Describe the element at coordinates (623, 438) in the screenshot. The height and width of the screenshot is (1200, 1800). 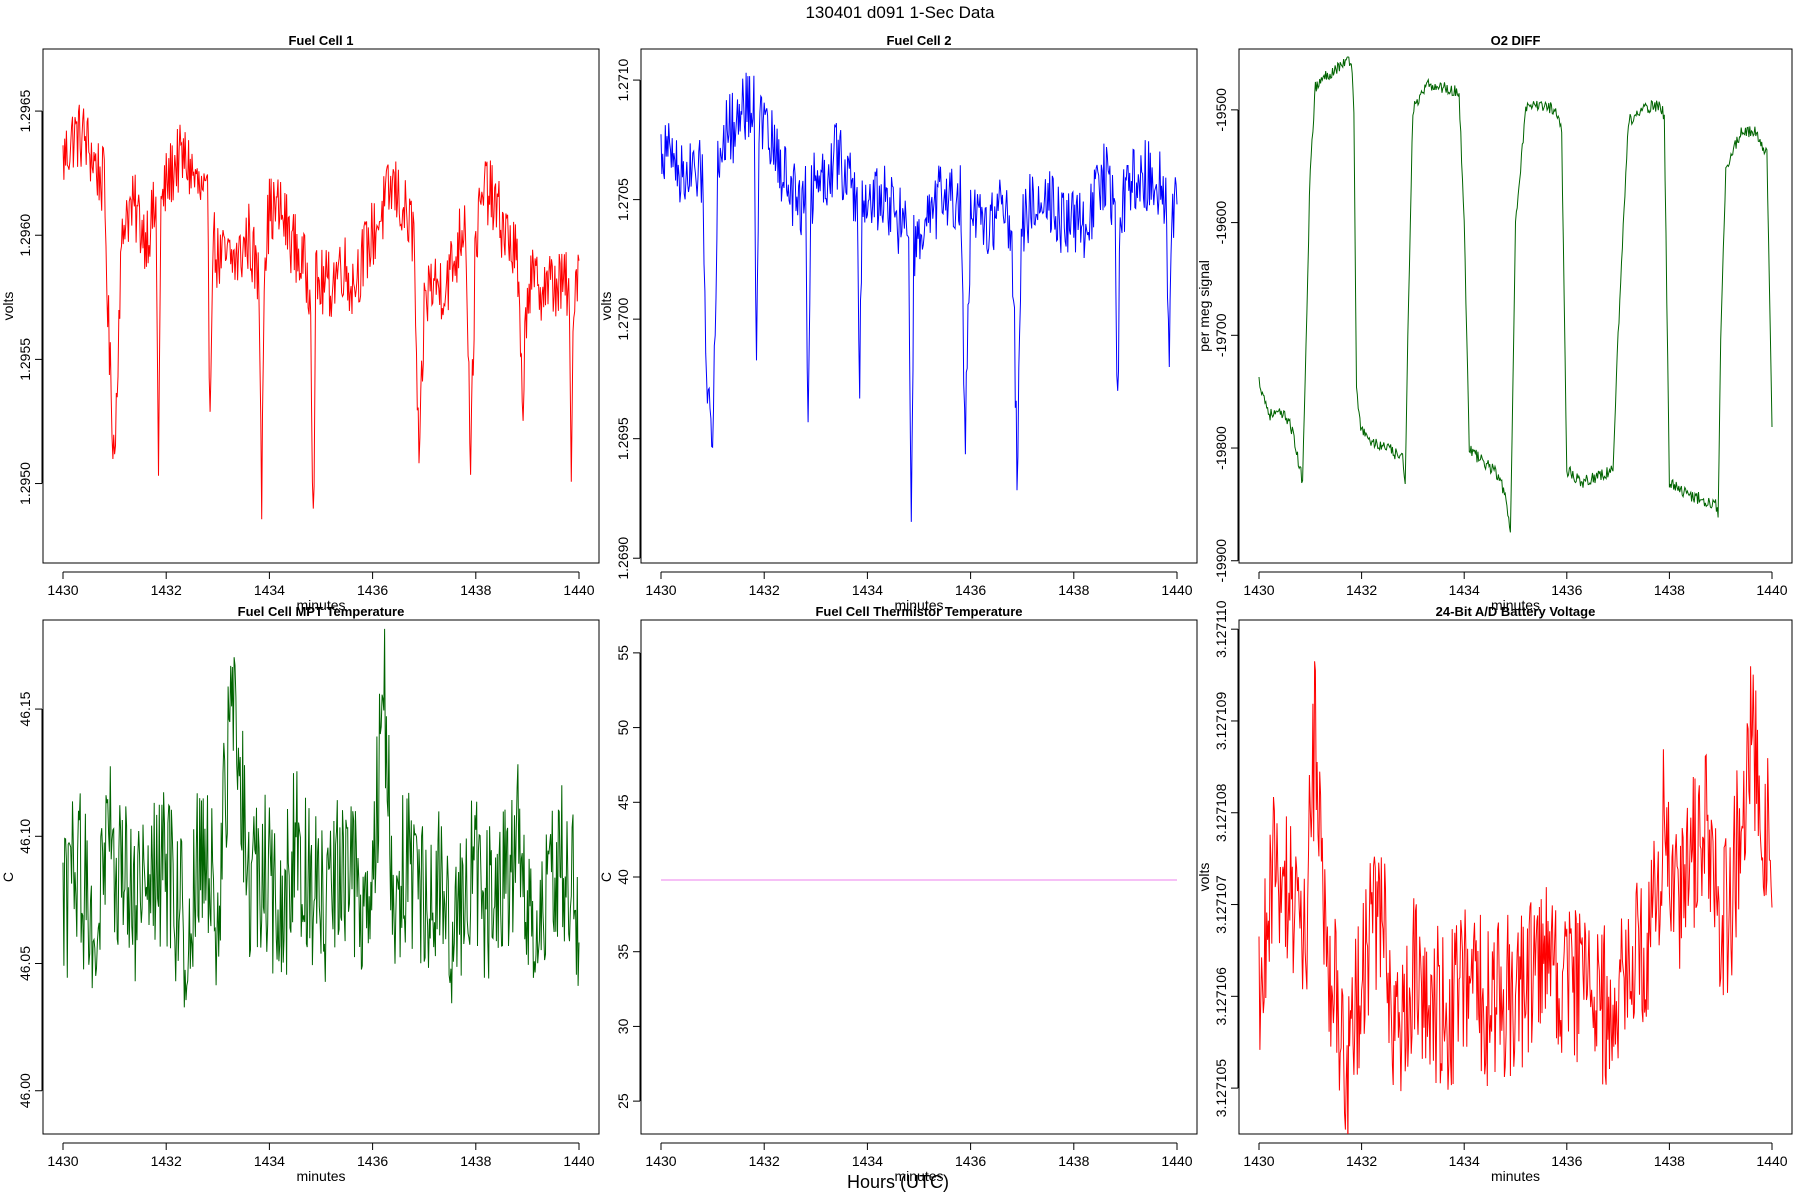
I see `y-tick-label: 1.2695` at that location.